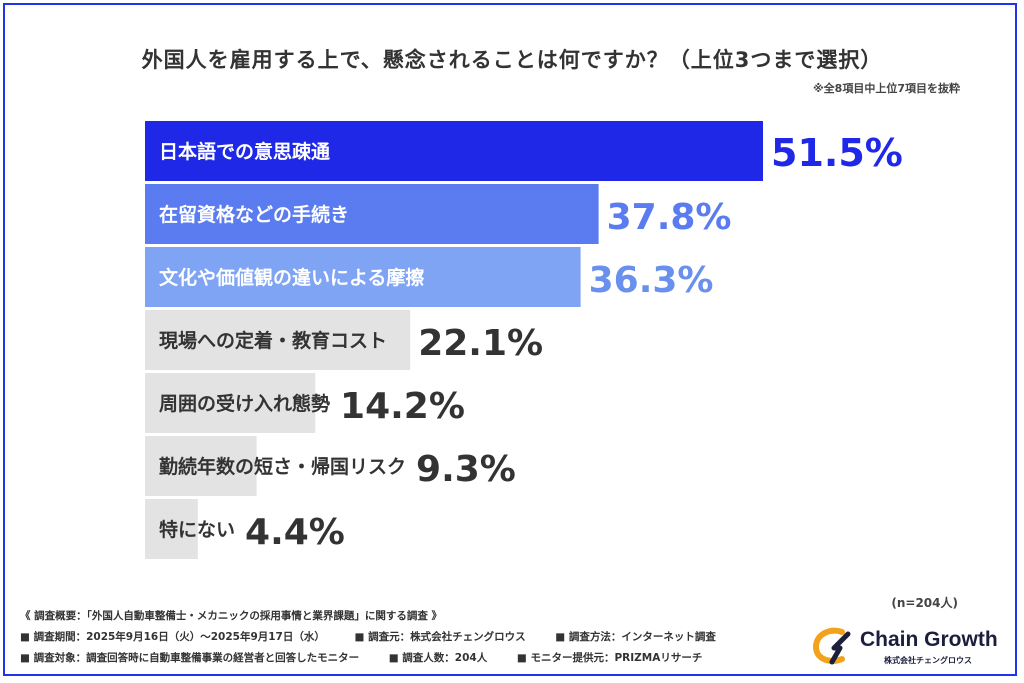 The height and width of the screenshot is (683, 1024). Describe the element at coordinates (928, 660) in the screenshot. I see `logo-subtitle: 株式会社チェングロウス` at that location.